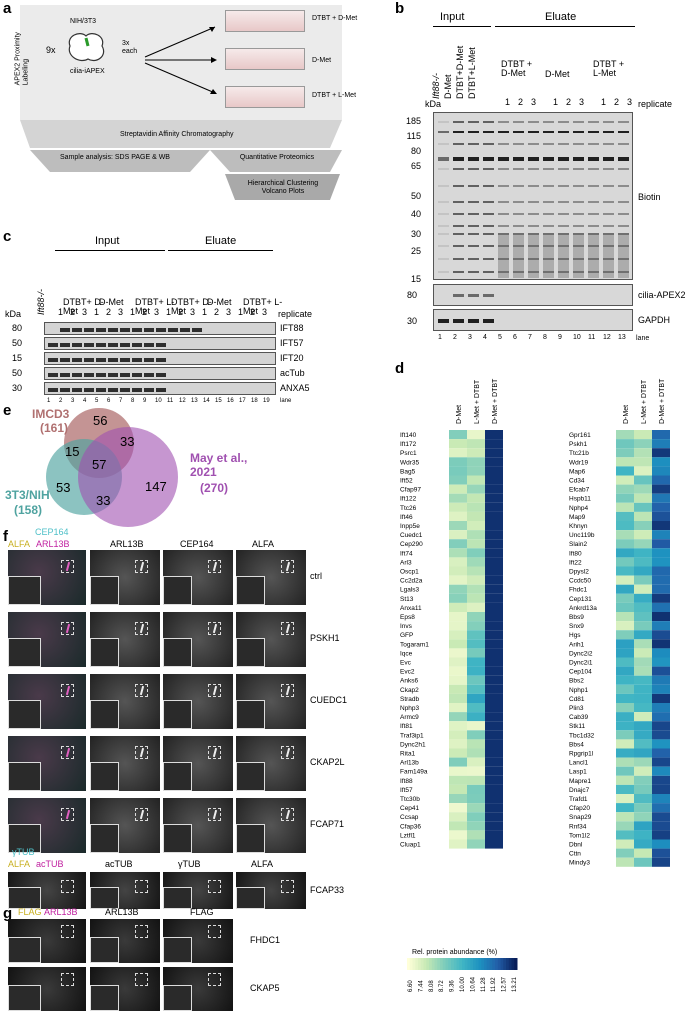 This screenshot has height=1026, width=685. I want to click on b-lane-num: 5, so click(500, 337).